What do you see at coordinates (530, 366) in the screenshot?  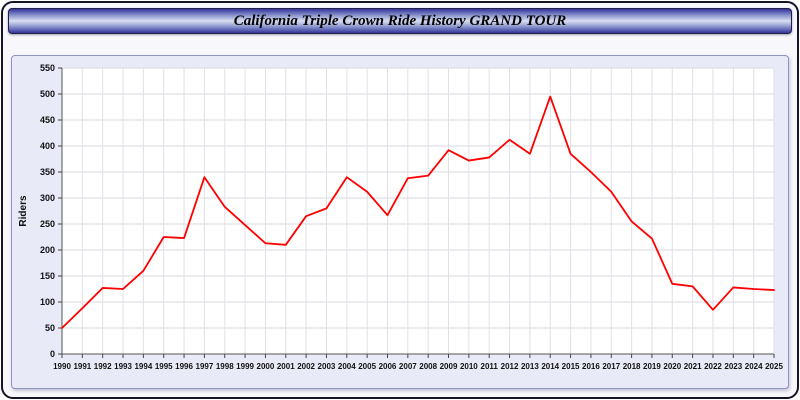 I see `x-tick-label: 2013` at bounding box center [530, 366].